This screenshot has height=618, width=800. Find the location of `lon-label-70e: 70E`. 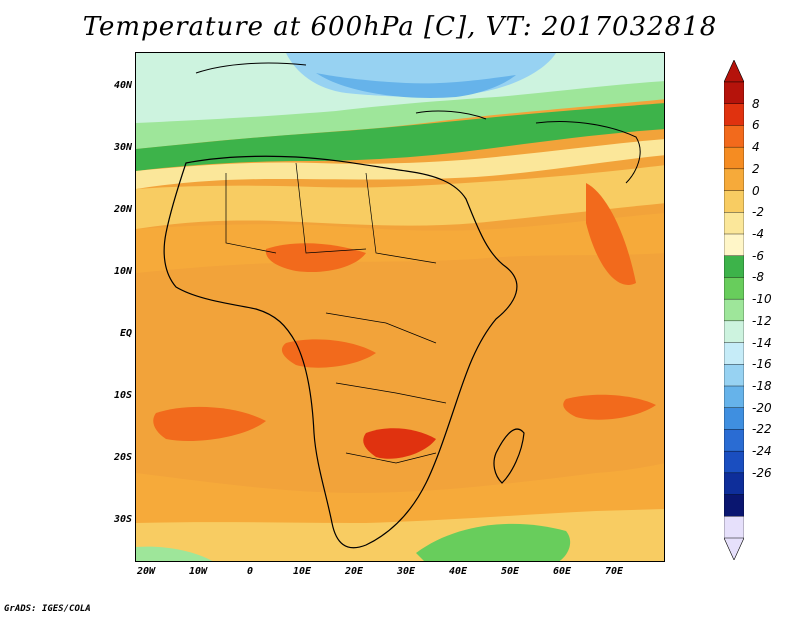

lon-label-70e: 70E is located at coordinates (614, 571).